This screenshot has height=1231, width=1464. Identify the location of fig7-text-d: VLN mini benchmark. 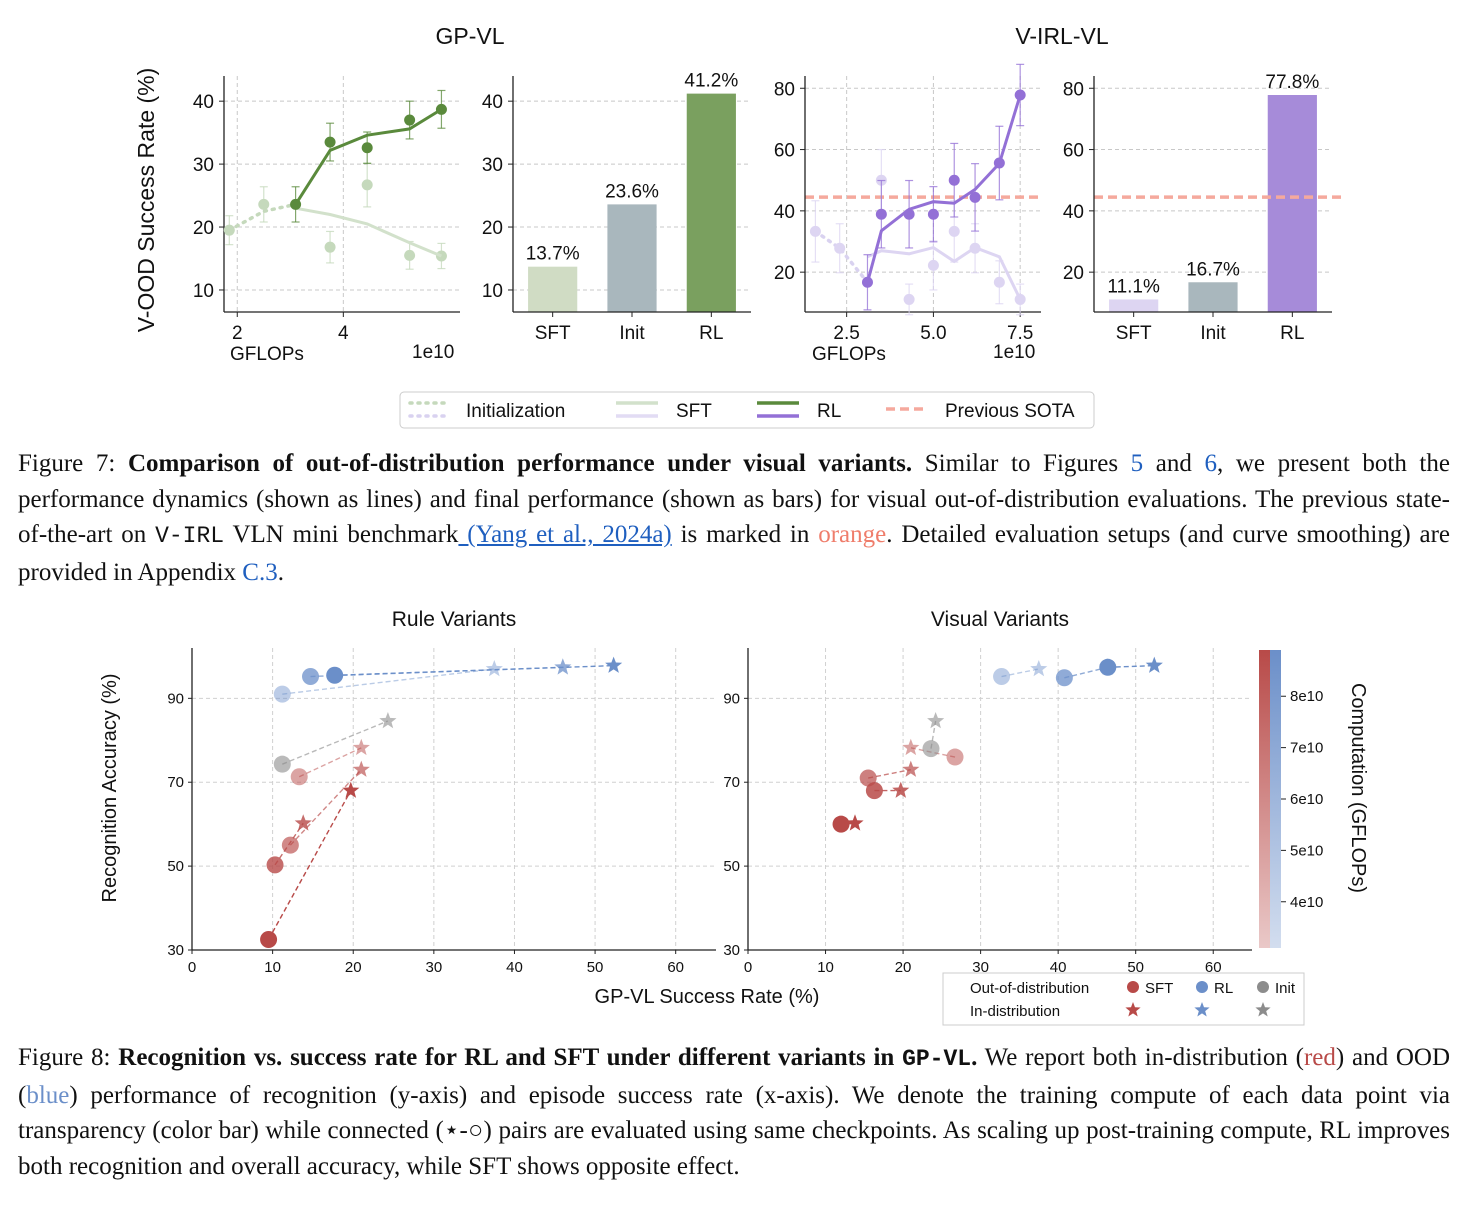
(341, 534).